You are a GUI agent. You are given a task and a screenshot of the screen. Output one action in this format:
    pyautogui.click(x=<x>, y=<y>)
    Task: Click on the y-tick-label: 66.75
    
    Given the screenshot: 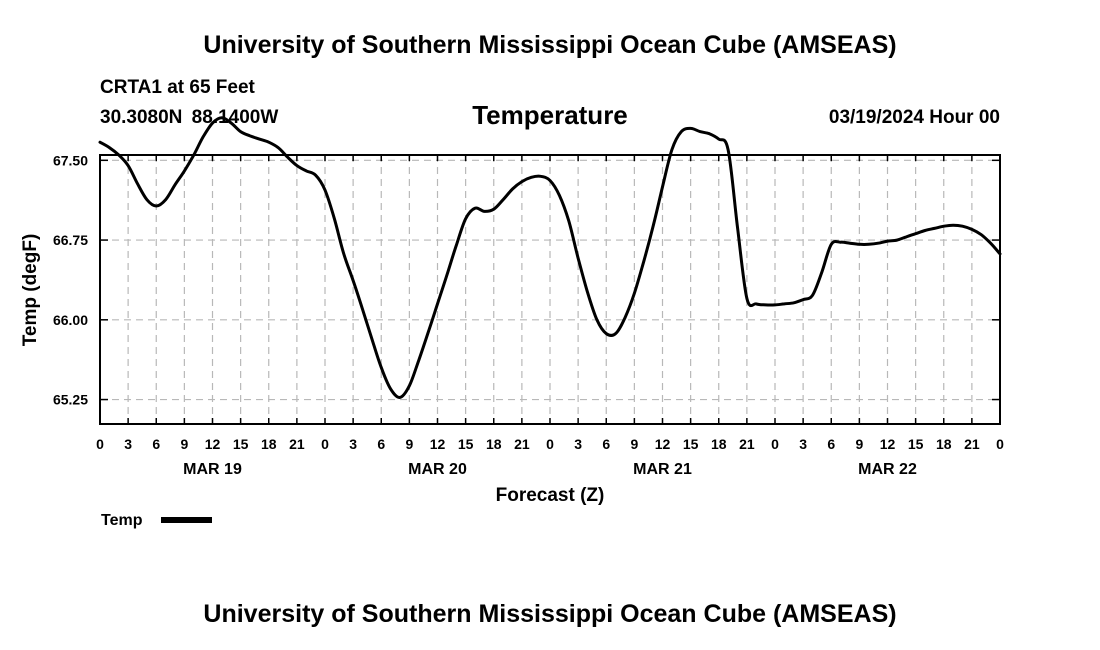 What is the action you would take?
    pyautogui.click(x=70, y=240)
    